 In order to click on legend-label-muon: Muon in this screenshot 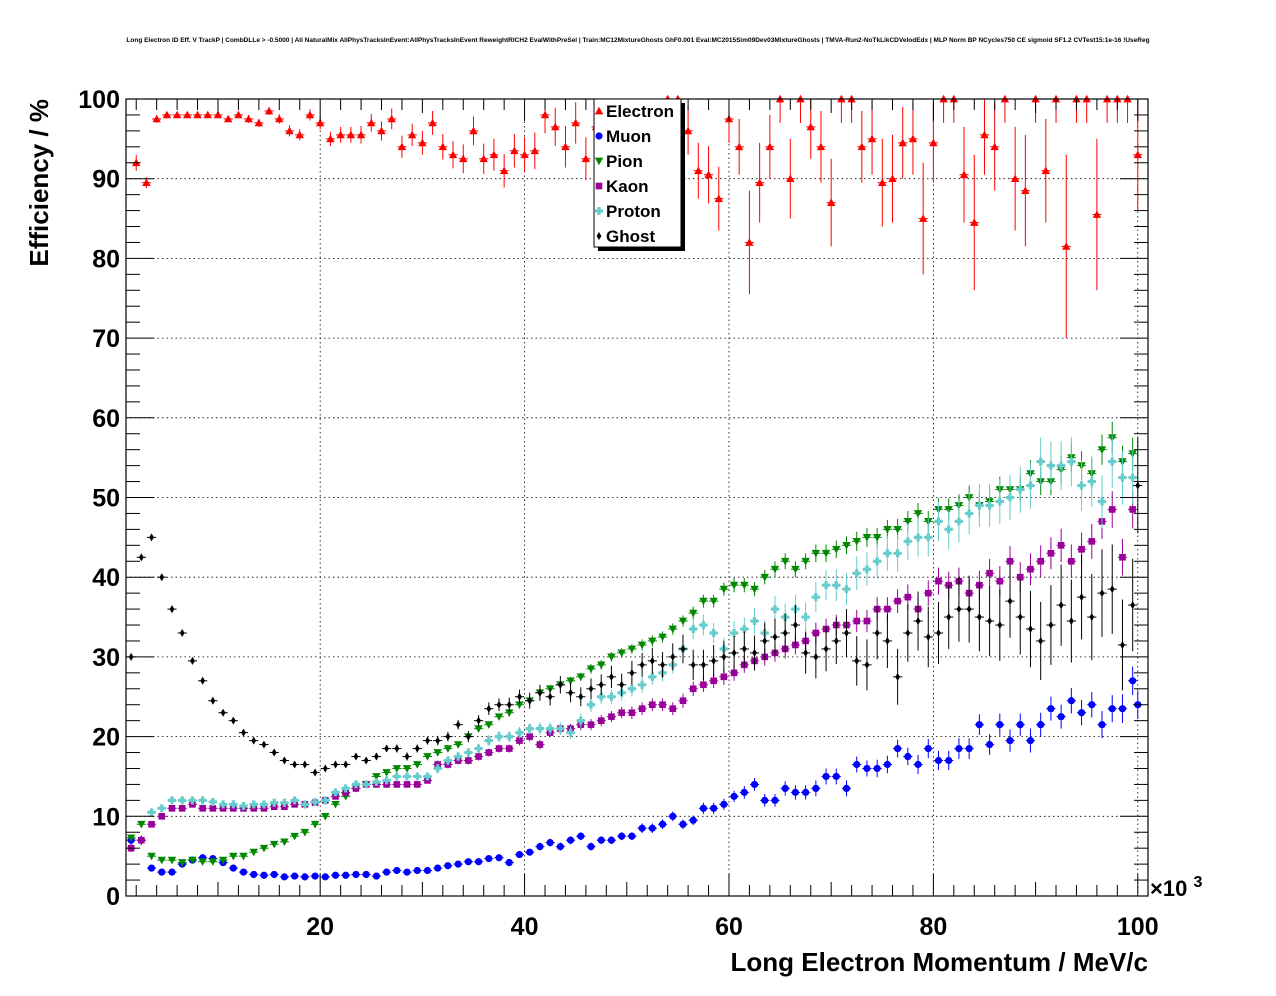, I will do `click(628, 136)`.